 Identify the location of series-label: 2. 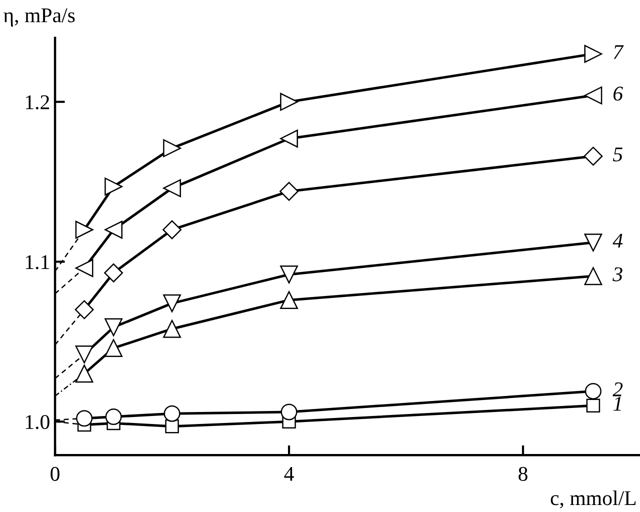
(617, 389).